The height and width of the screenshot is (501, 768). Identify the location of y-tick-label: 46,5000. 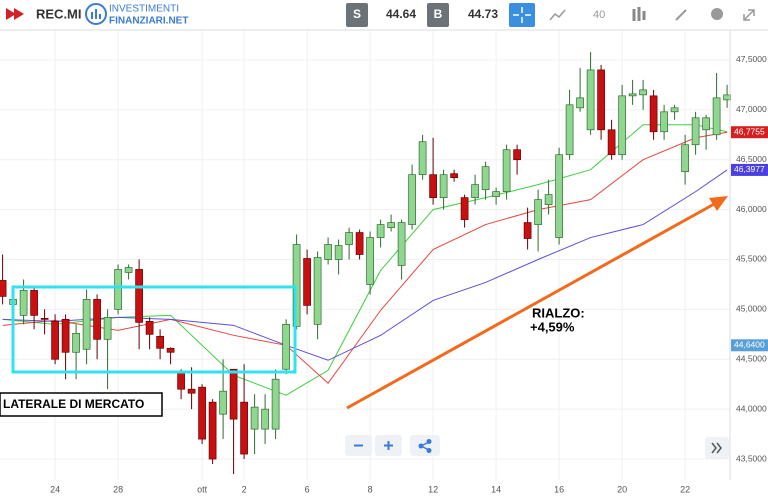
(751, 159).